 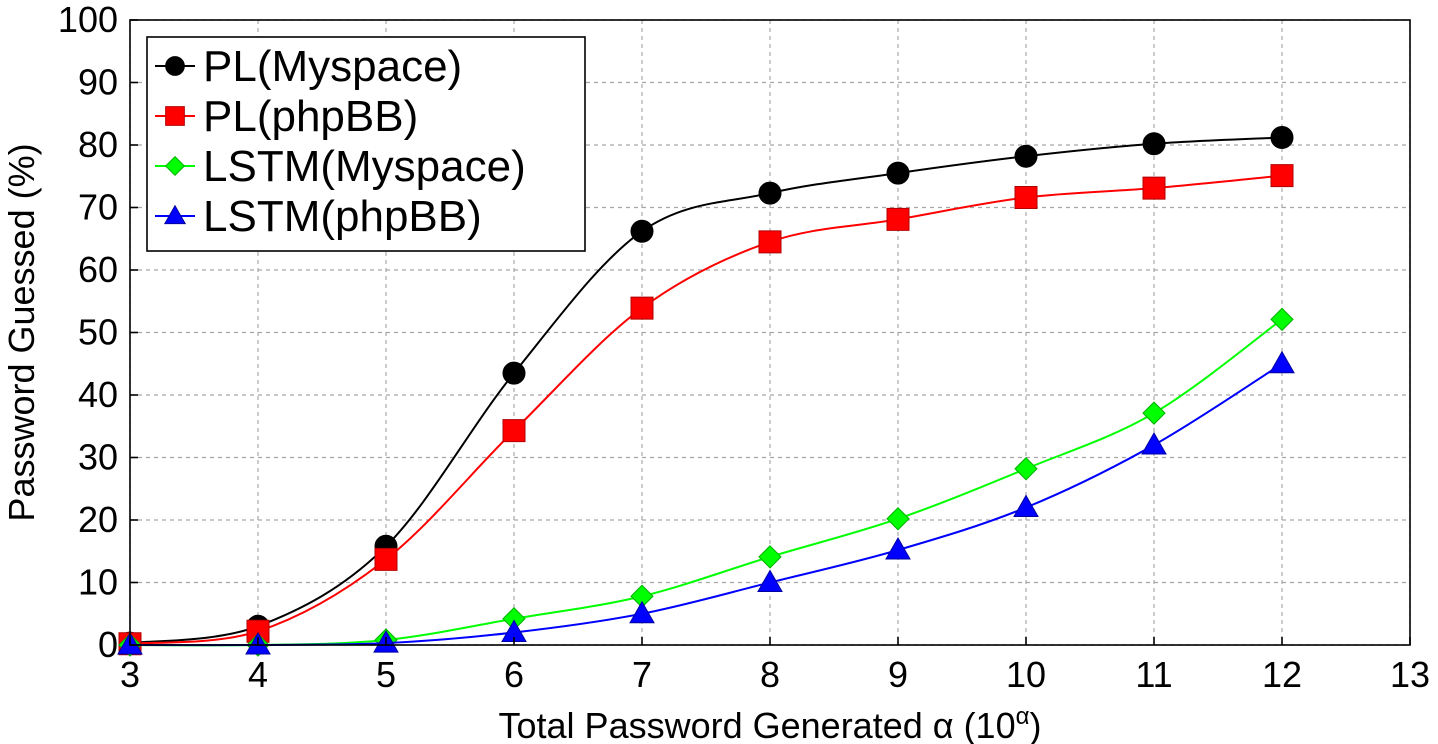 What do you see at coordinates (386, 674) in the screenshot?
I see `x-tick-label: 5` at bounding box center [386, 674].